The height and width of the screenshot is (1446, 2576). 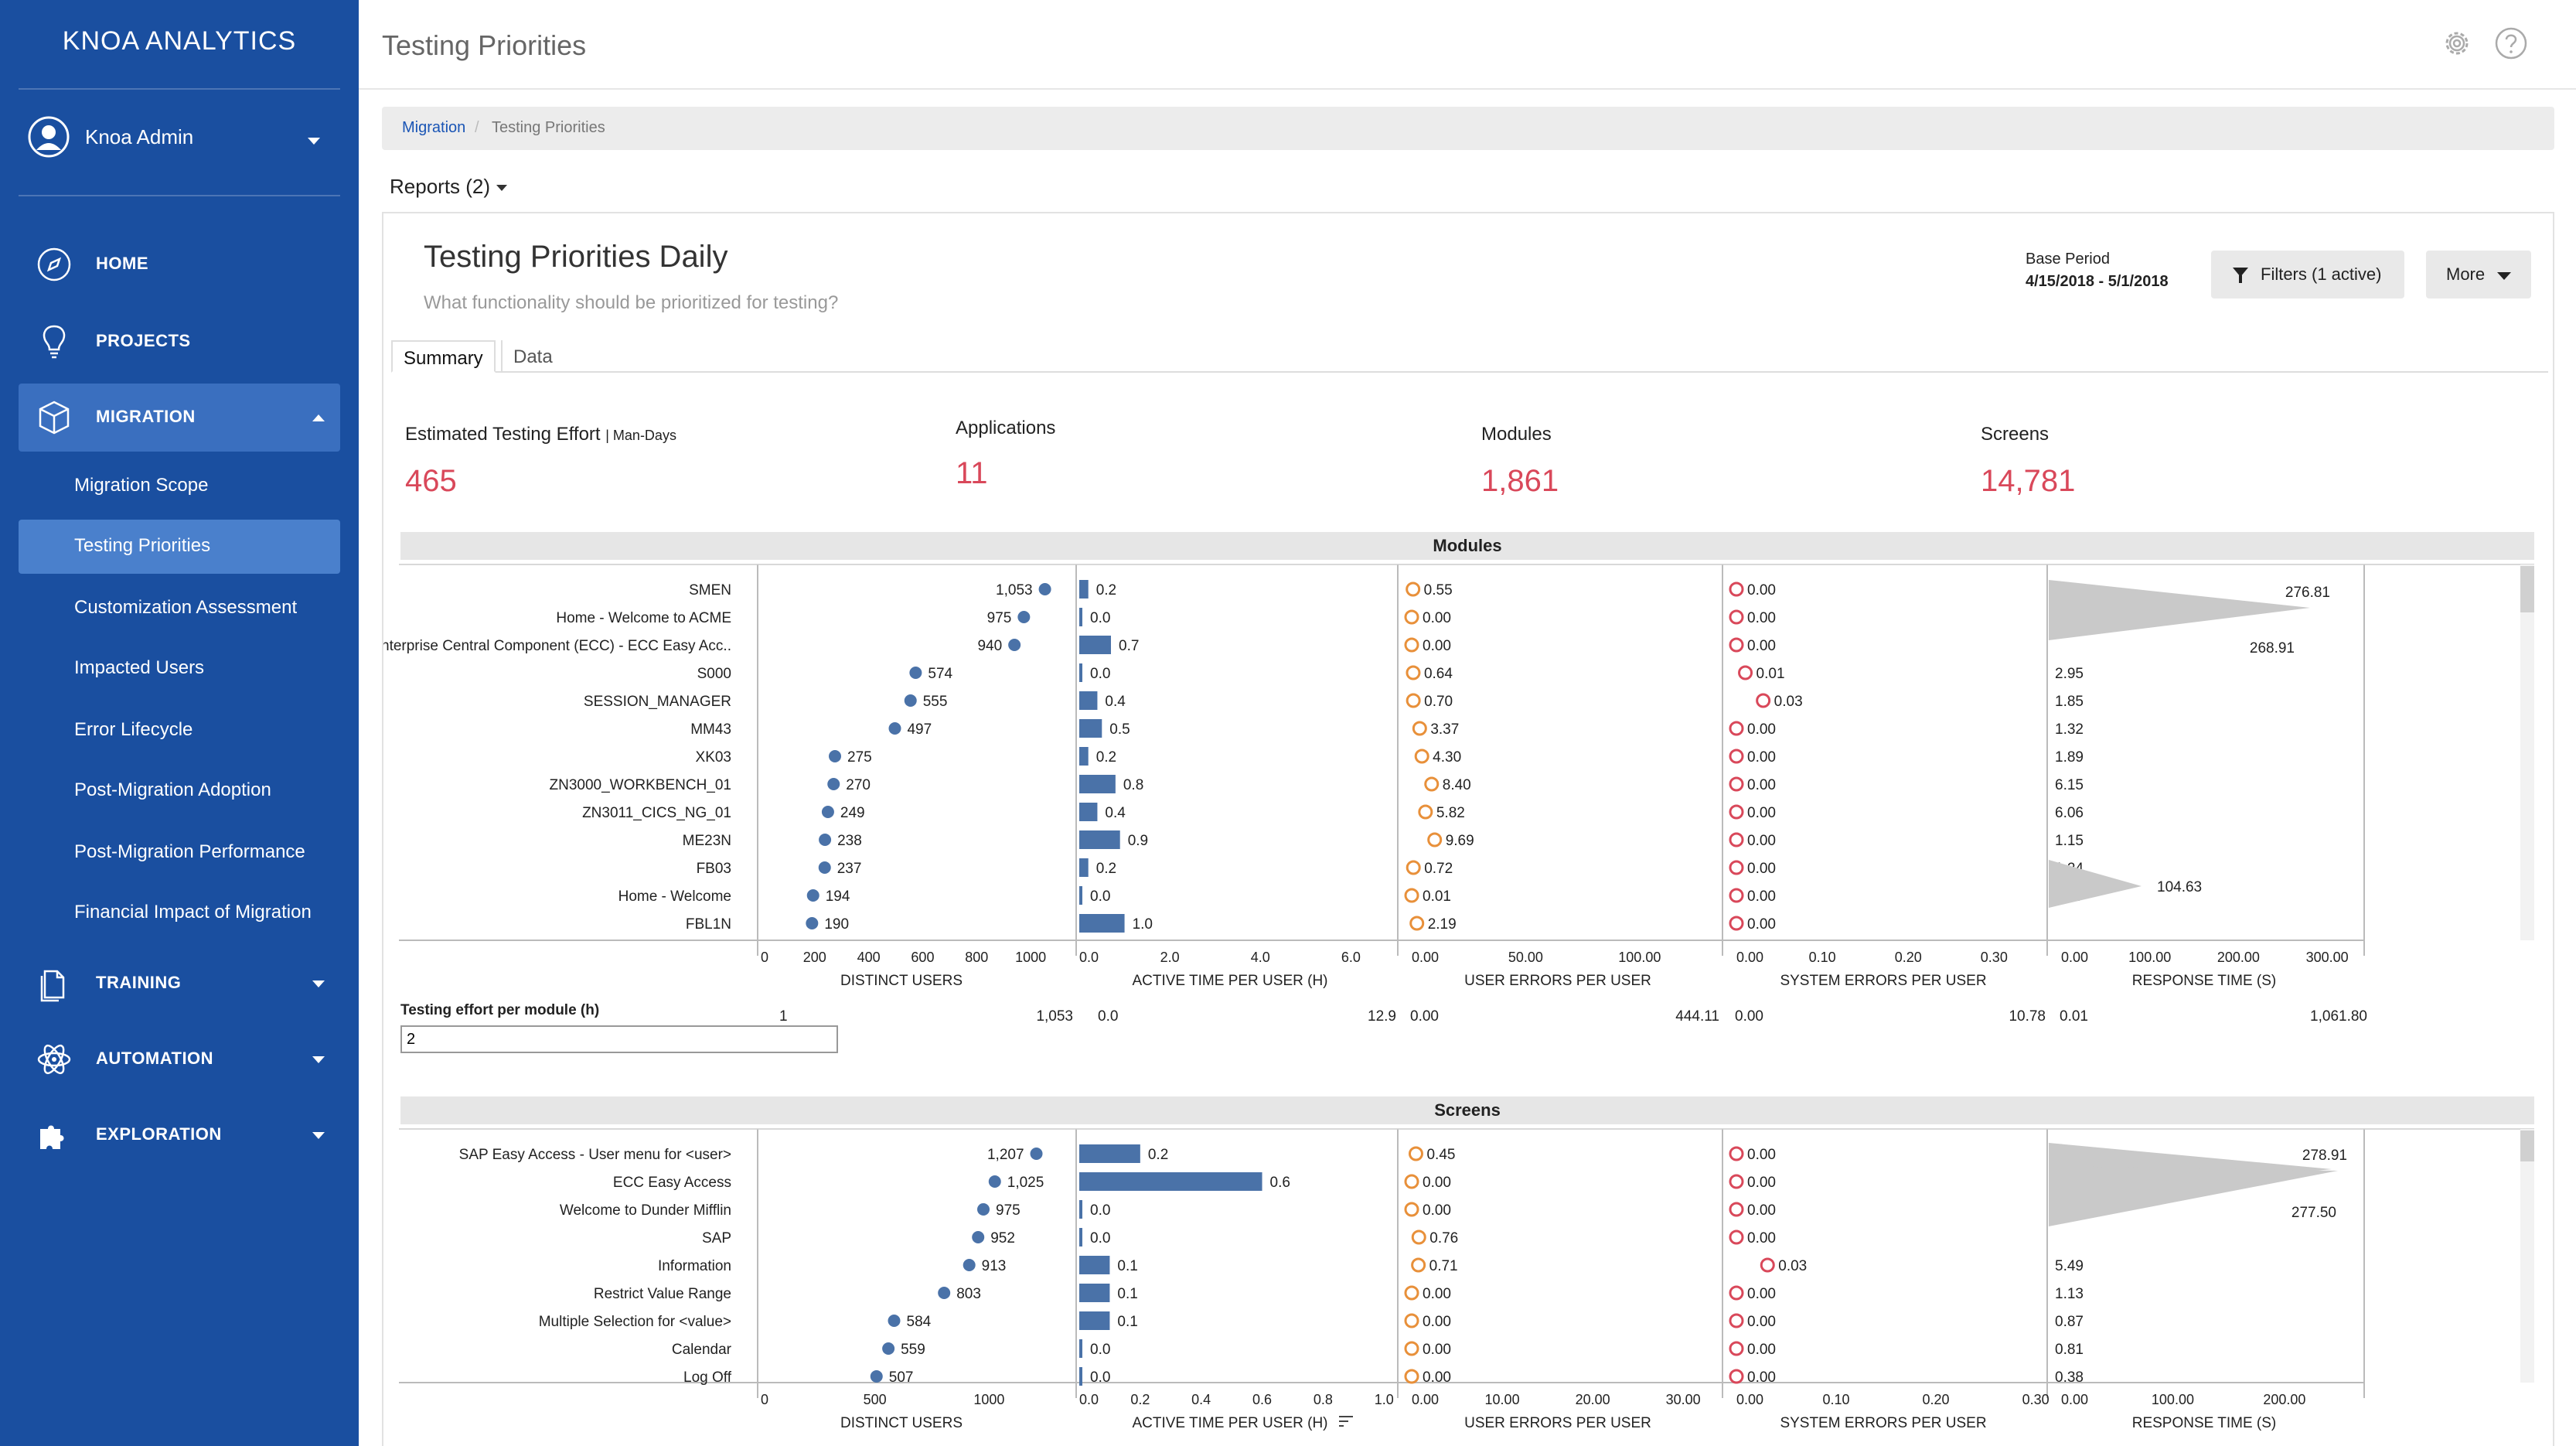 What do you see at coordinates (139, 667) in the screenshot?
I see `sidebar-item-label: Impacted Users` at bounding box center [139, 667].